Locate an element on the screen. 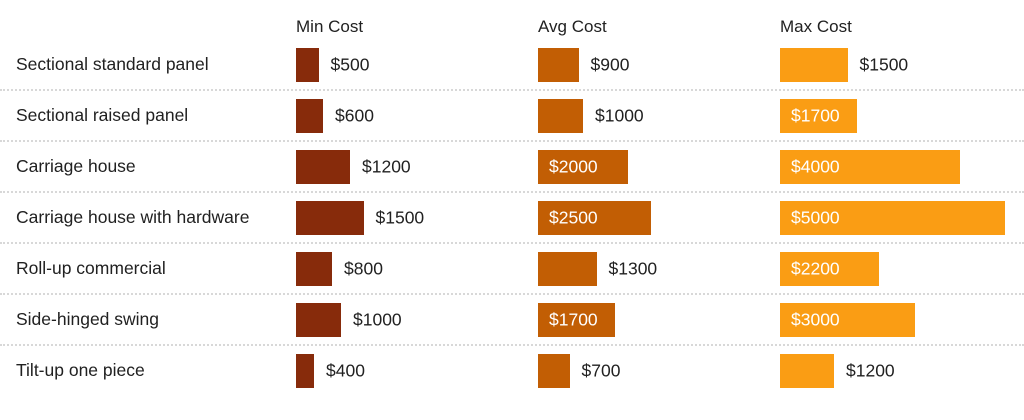  avg-cost-cell: $1700 is located at coordinates (659, 319).